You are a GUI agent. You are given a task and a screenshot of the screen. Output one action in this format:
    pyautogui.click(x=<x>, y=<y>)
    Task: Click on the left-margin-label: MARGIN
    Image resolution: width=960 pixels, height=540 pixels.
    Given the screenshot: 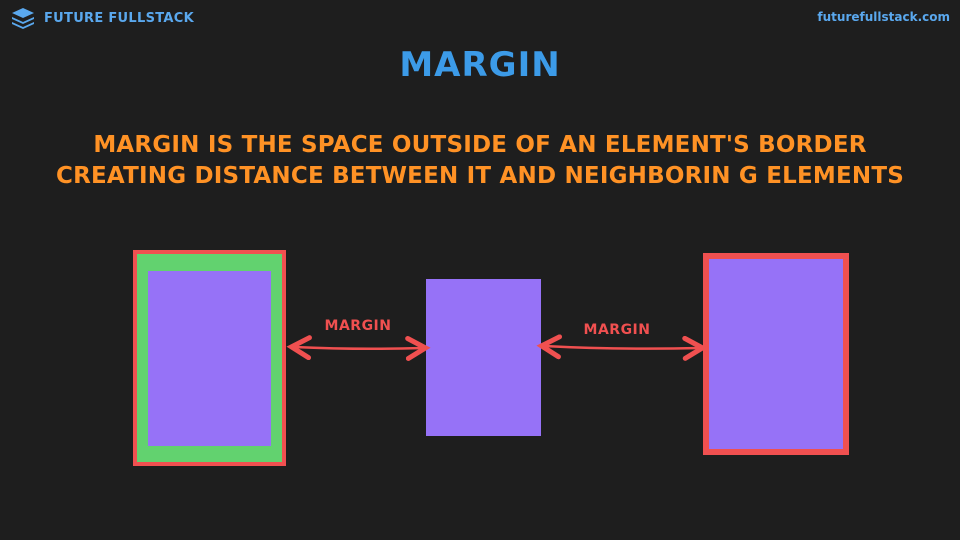 What is the action you would take?
    pyautogui.click(x=358, y=326)
    